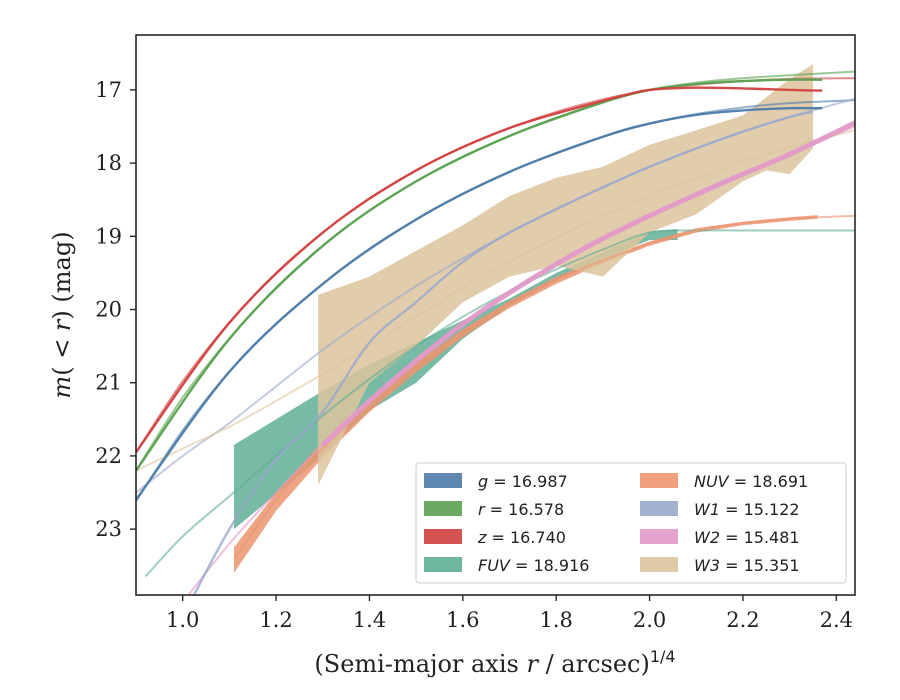 This screenshot has width=900, height=700. What do you see at coordinates (742, 620) in the screenshot?
I see `x-tick-label: 2.2` at bounding box center [742, 620].